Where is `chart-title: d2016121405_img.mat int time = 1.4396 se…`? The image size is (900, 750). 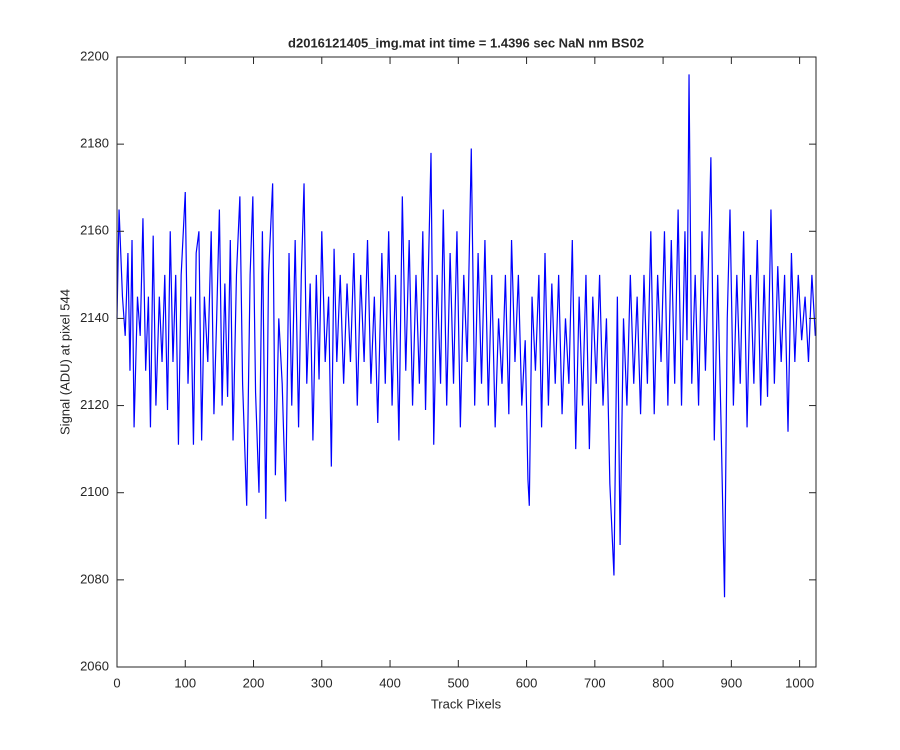 chart-title: d2016121405_img.mat int time = 1.4396 se… is located at coordinates (466, 42).